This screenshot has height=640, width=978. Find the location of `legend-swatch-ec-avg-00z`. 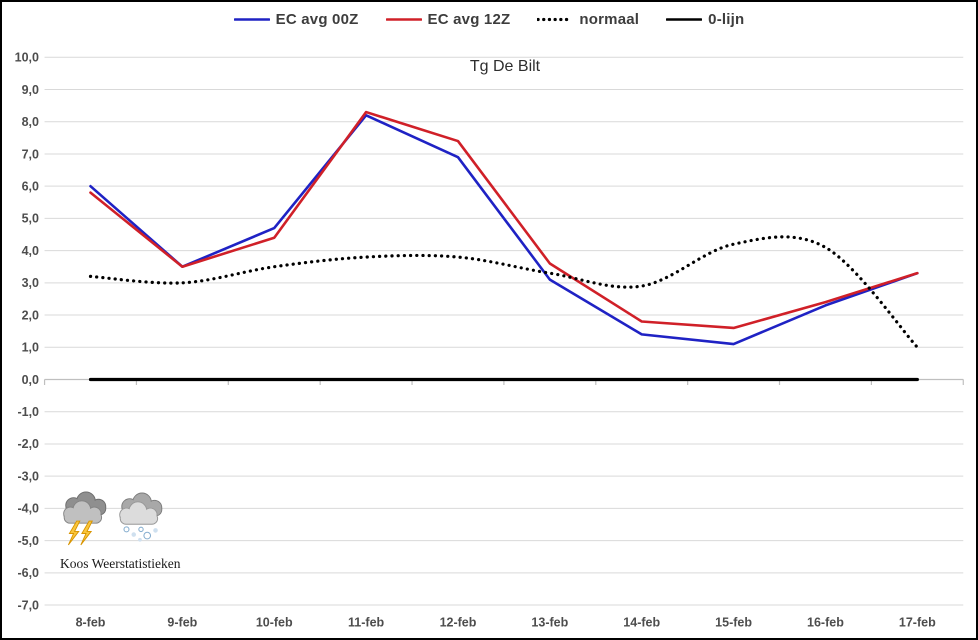

legend-swatch-ec-avg-00z is located at coordinates (251, 19).